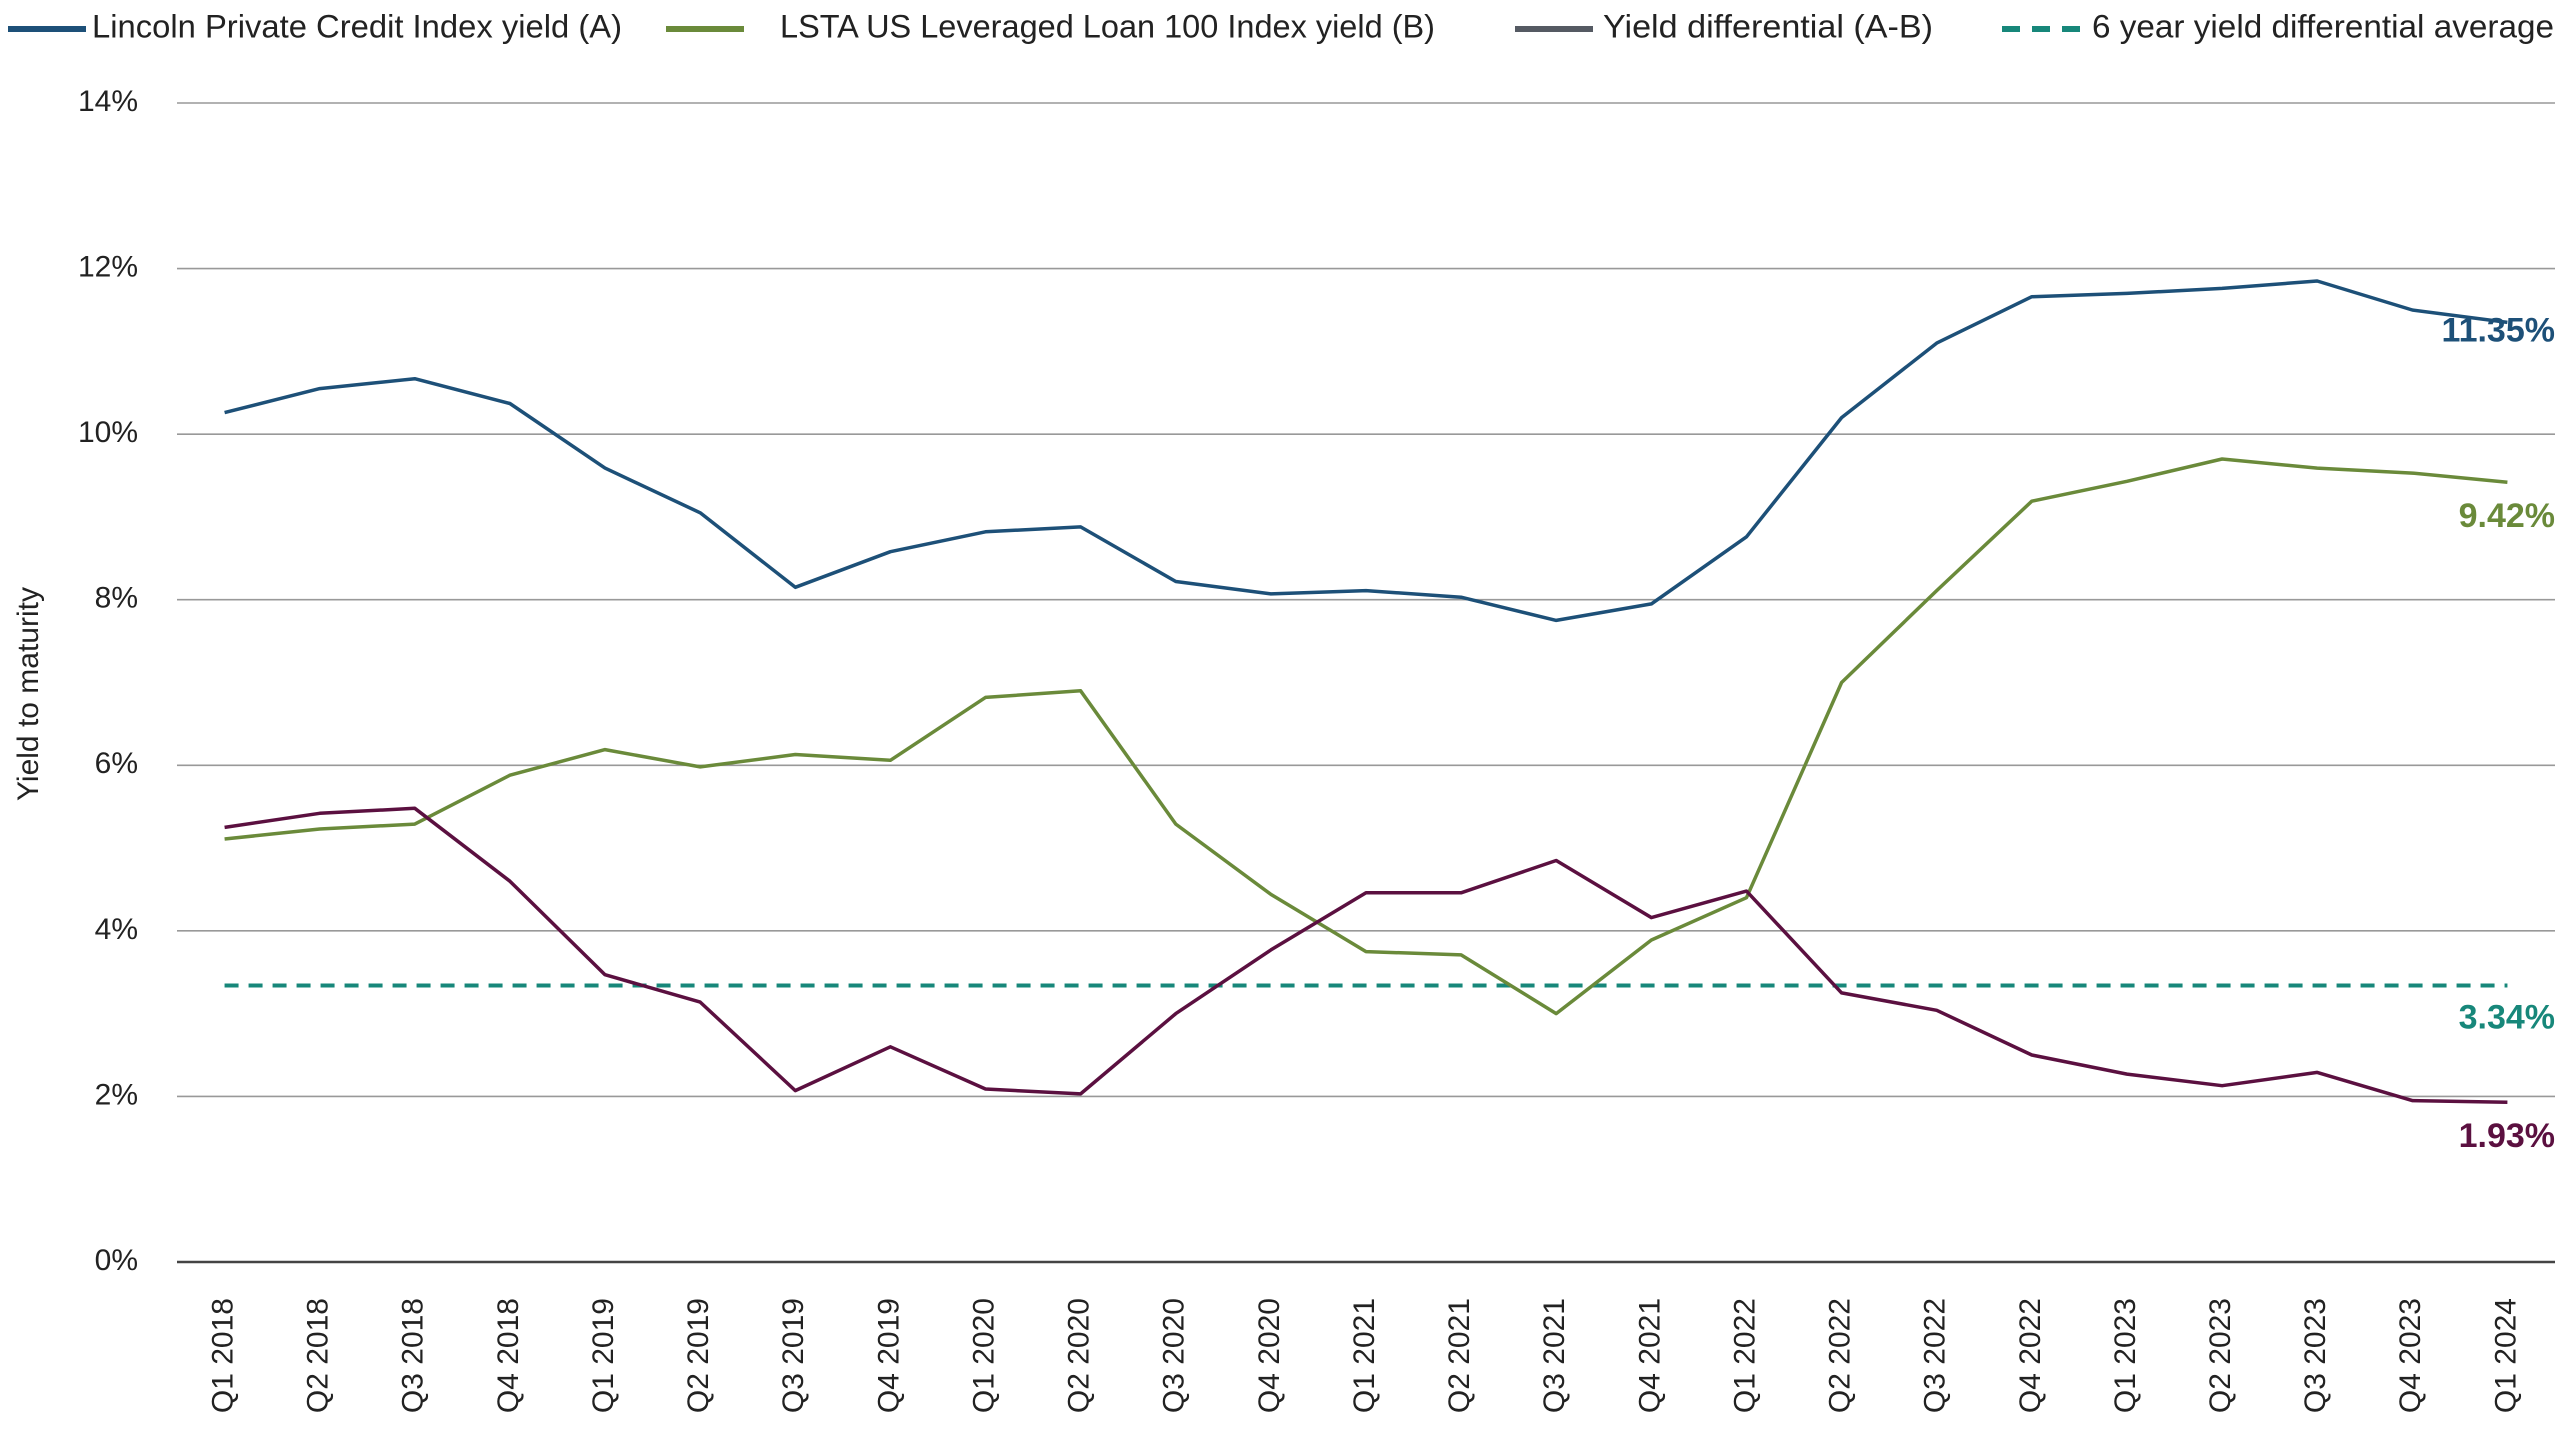  I want to click on y-tick-label: 6%, so click(116, 763).